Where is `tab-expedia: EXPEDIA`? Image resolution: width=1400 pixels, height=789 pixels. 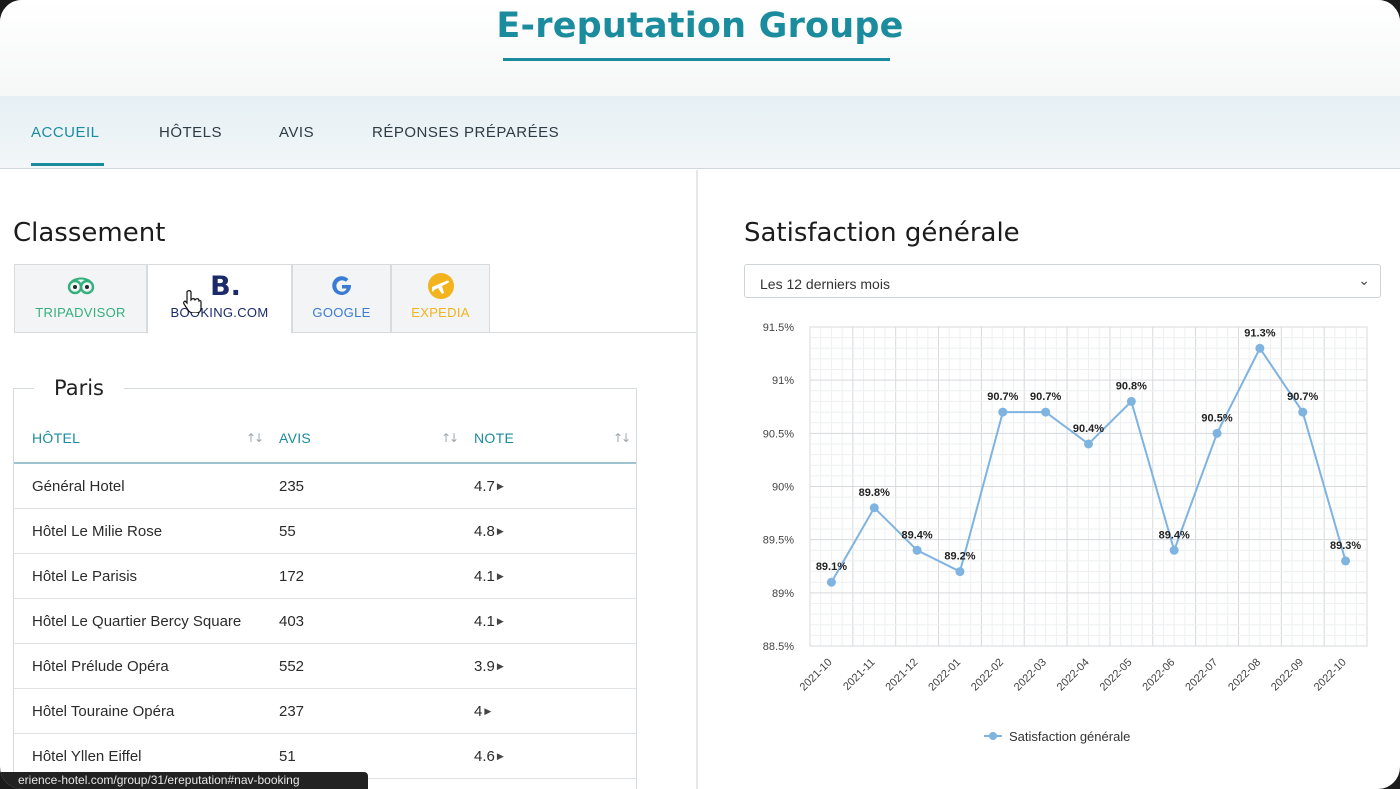
tab-expedia: EXPEDIA is located at coordinates (440, 298).